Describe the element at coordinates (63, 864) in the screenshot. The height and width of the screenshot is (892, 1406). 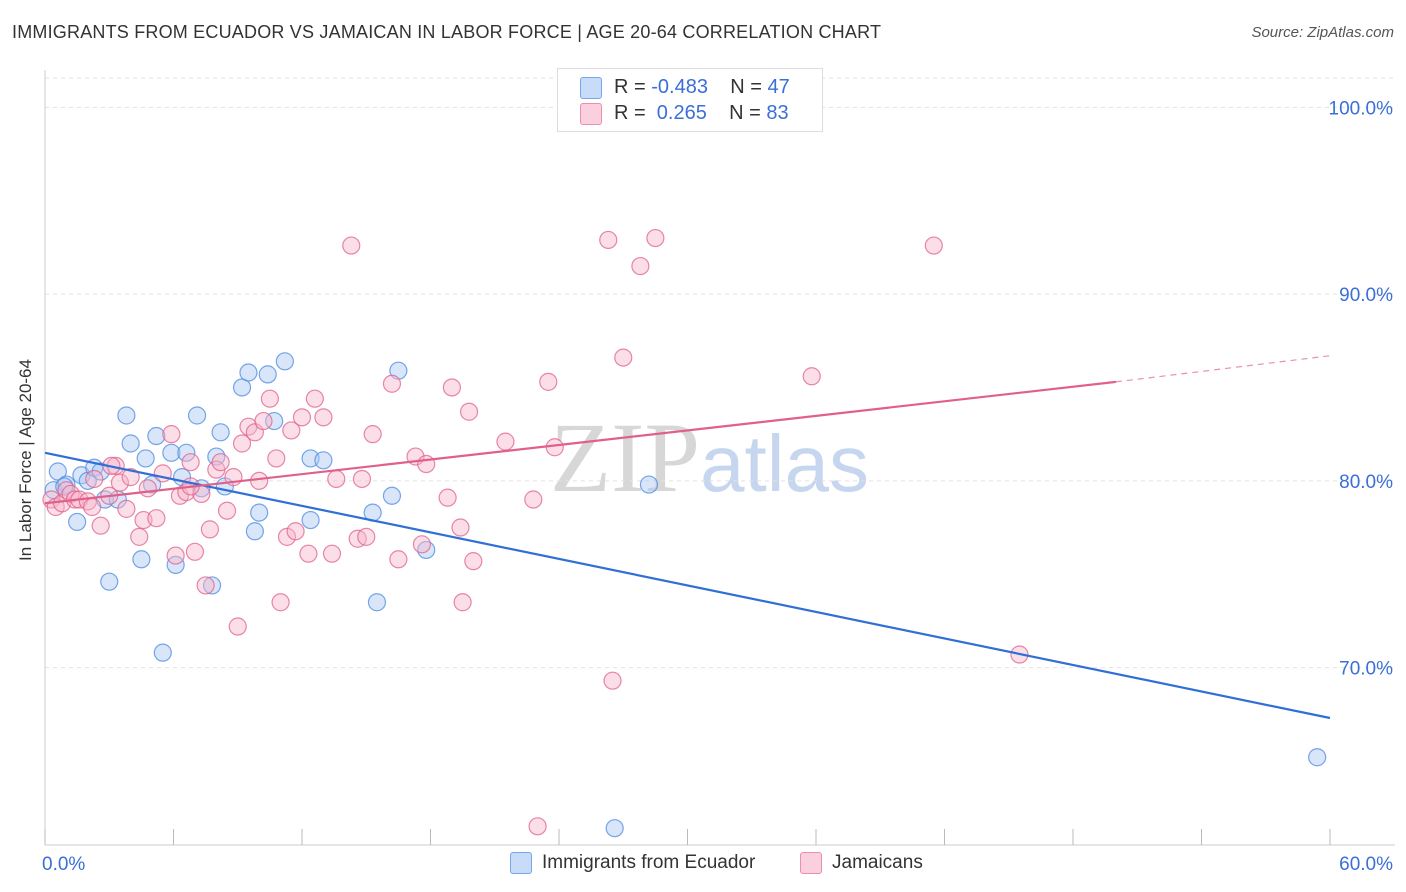
I see `x-tick-label: 0.0%` at that location.